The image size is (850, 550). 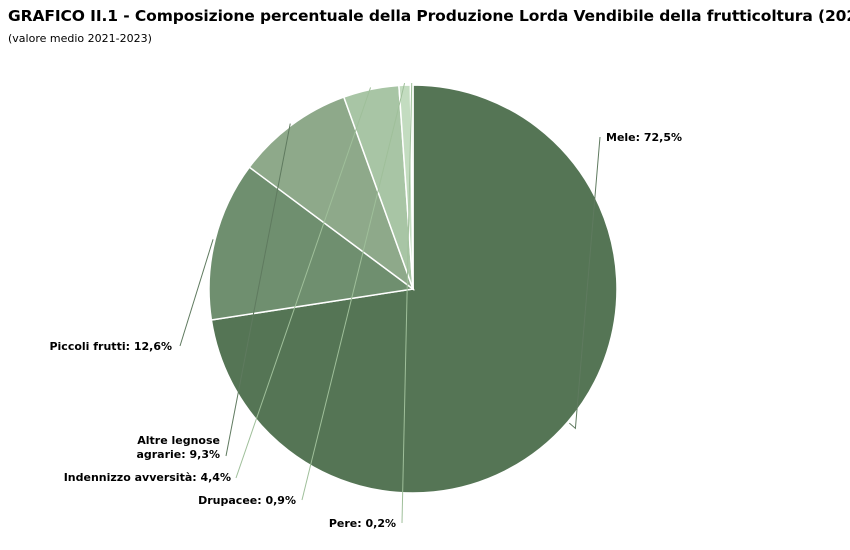 What do you see at coordinates (247, 500) in the screenshot?
I see `data-label: Drupacee: 0,9%` at bounding box center [247, 500].